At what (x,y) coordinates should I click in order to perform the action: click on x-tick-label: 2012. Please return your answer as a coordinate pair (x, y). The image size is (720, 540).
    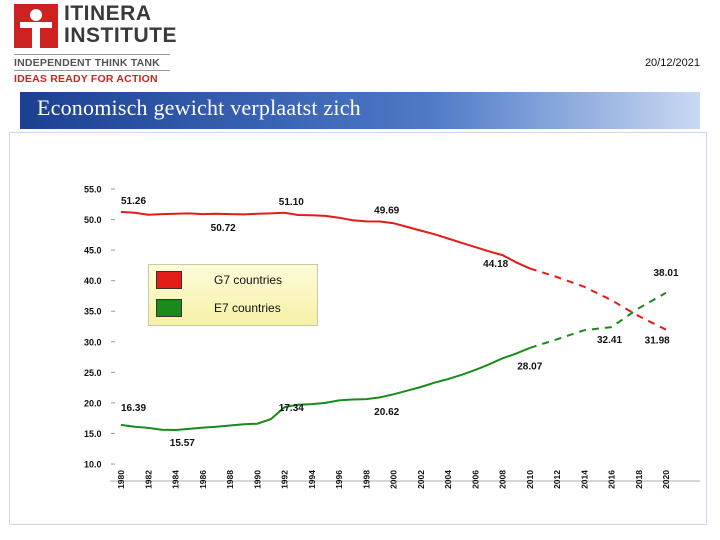
    Looking at the image, I should click on (557, 479).